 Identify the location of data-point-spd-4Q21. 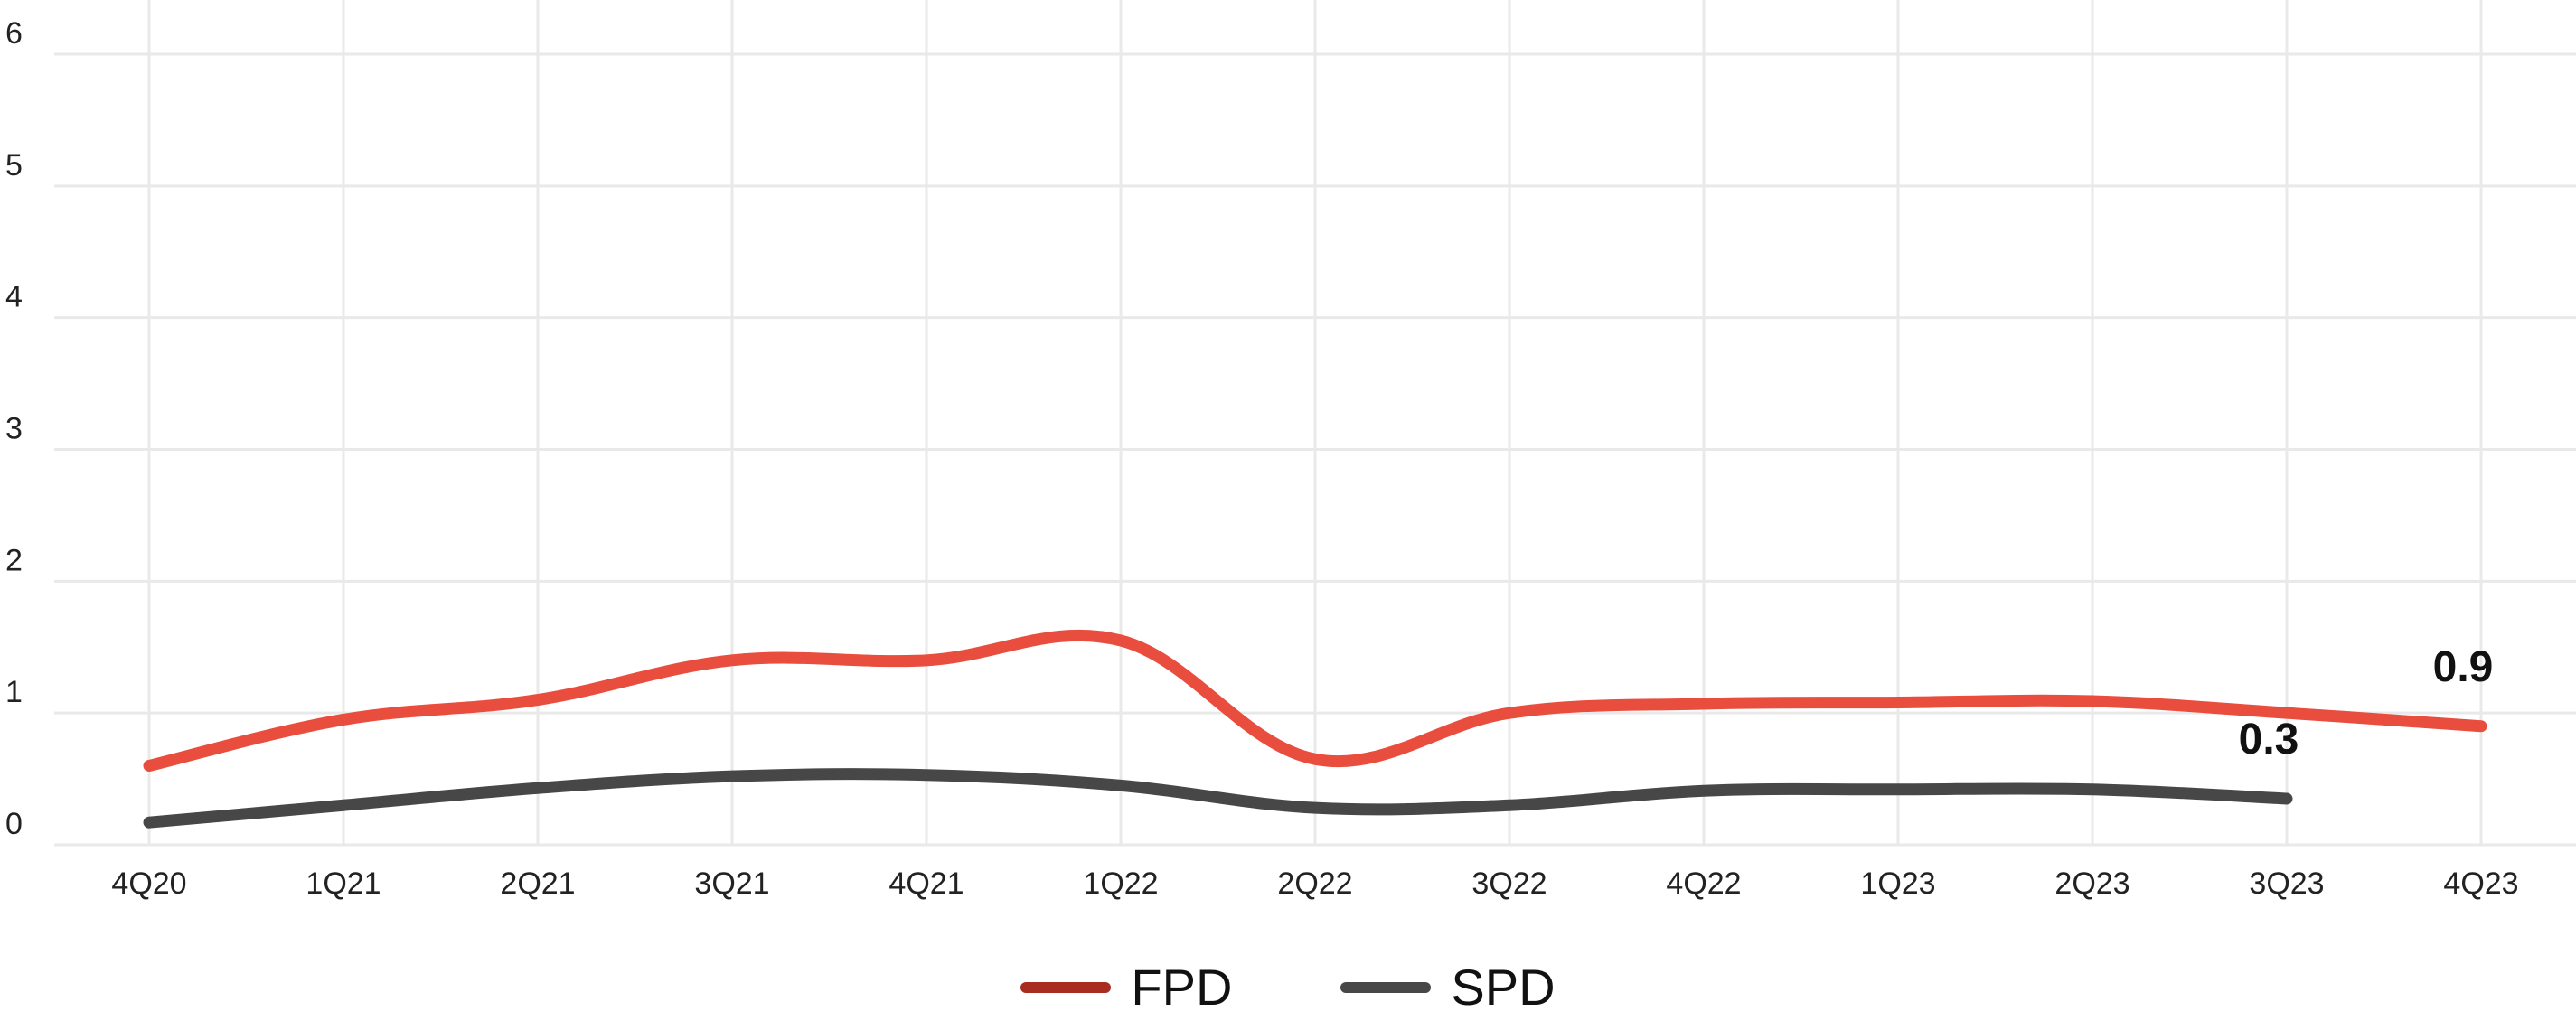
(926, 775).